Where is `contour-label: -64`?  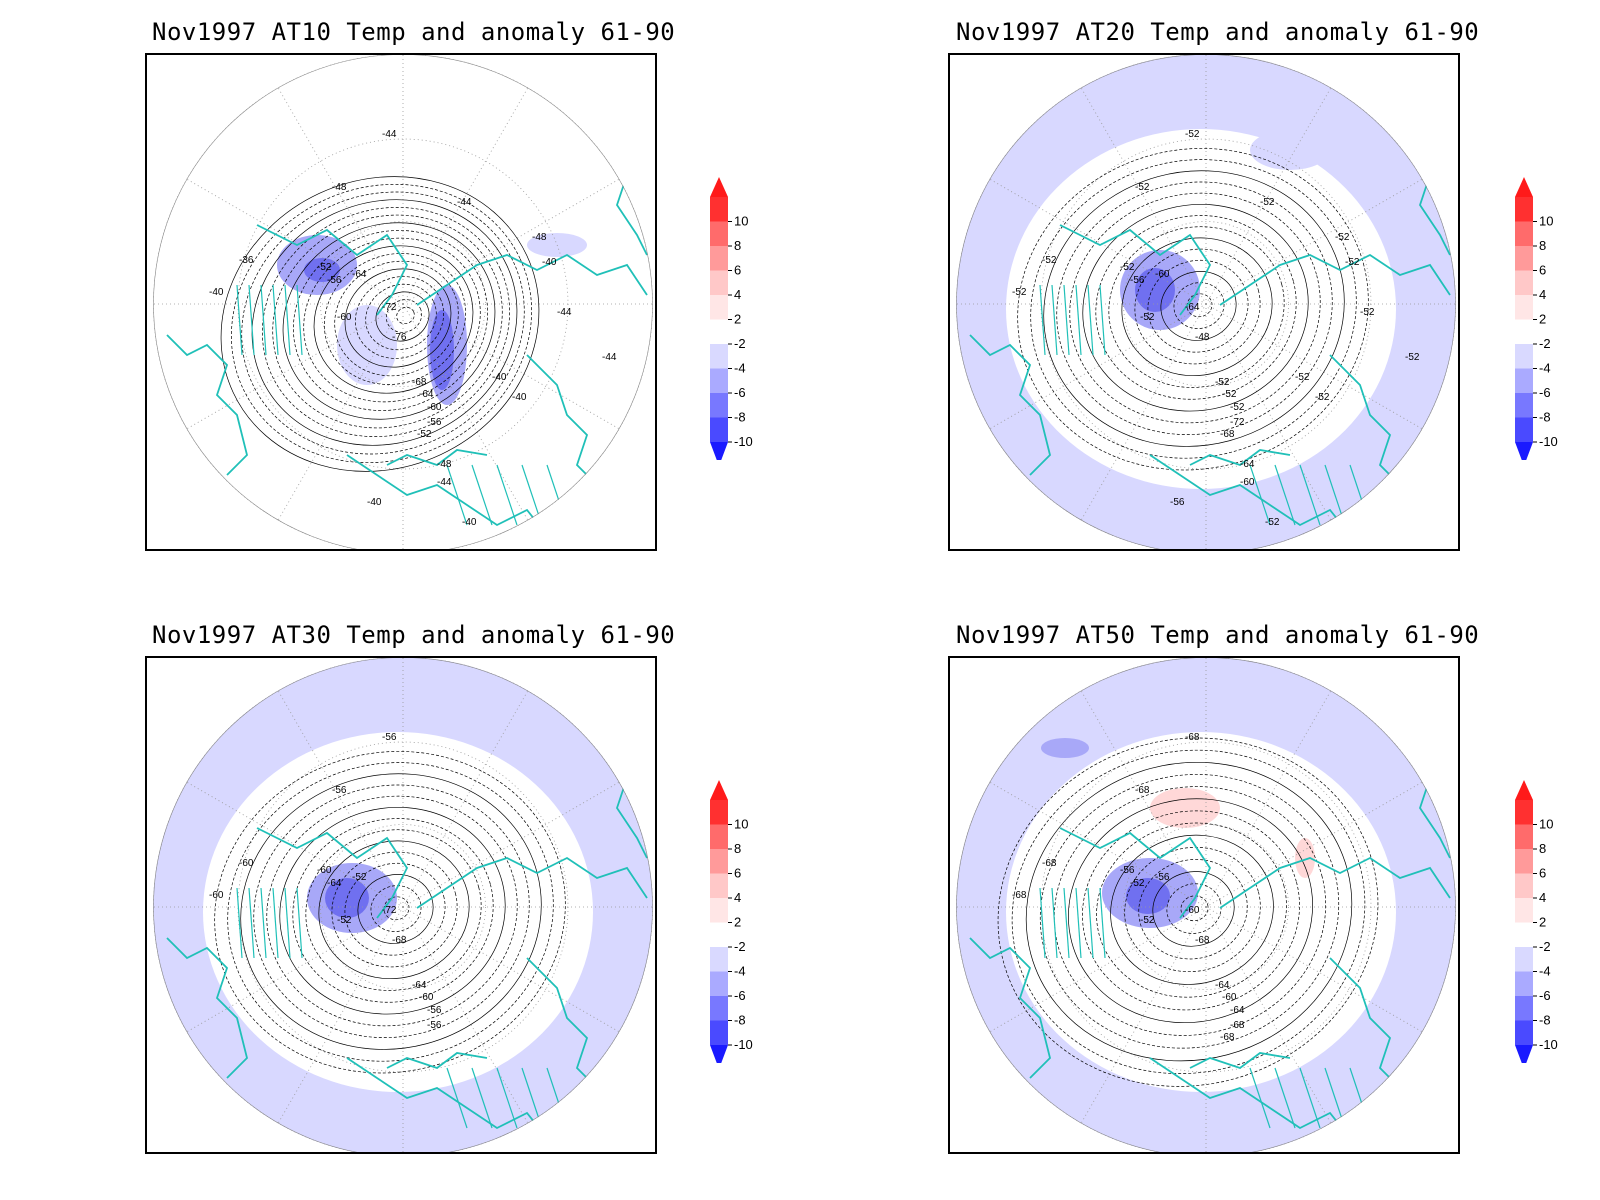 contour-label: -64 is located at coordinates (426, 394).